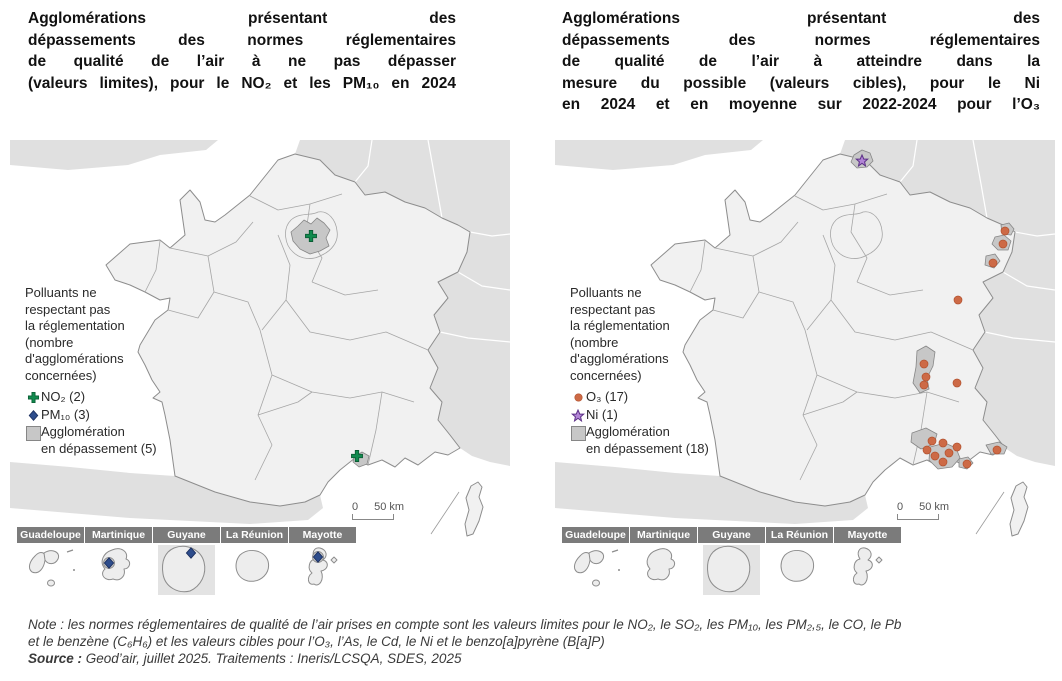 The image size is (1062, 681). Describe the element at coordinates (33, 415) in the screenshot. I see `pm10-diamond-icon` at that location.